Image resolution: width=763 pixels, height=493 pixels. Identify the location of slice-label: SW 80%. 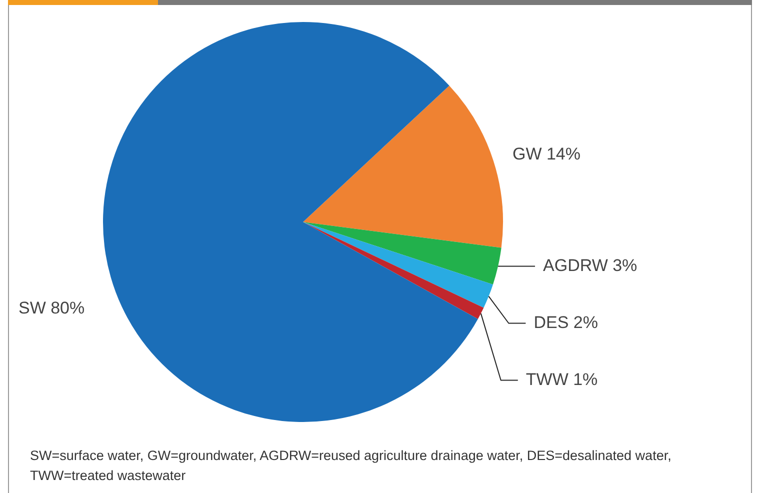
(51, 308).